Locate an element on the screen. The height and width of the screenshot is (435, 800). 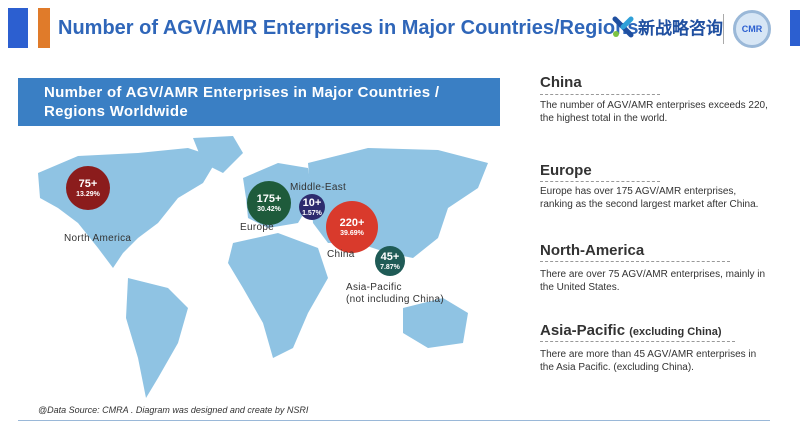
company-logo: 新战略咨询 is located at coordinates (667, 26).